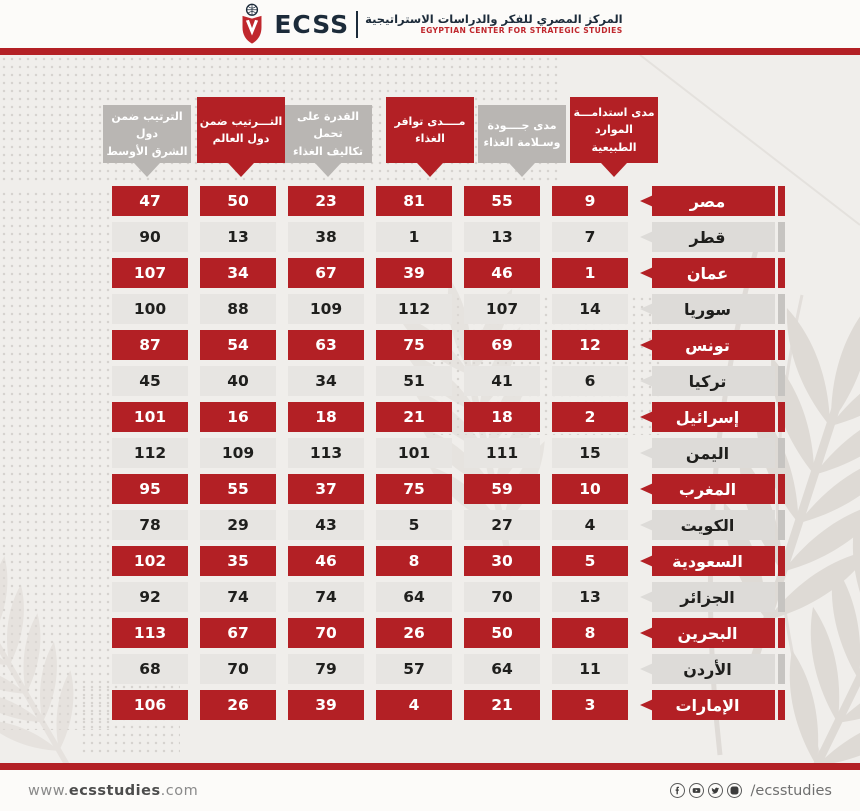  What do you see at coordinates (150, 669) in the screenshot?
I see `value-cell: 68` at bounding box center [150, 669].